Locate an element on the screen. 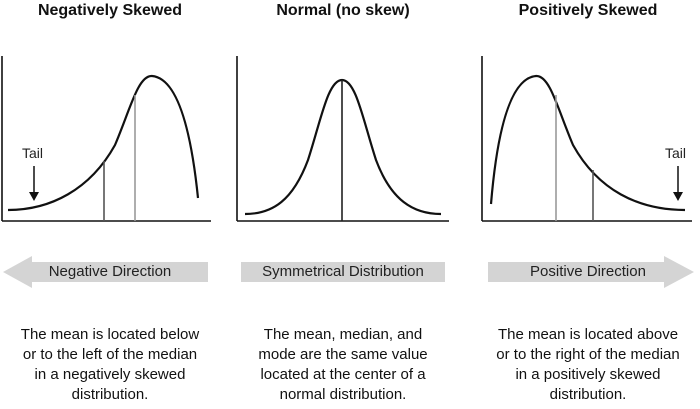 This screenshot has height=409, width=700. positive-direction-arrow is located at coordinates (591, 272).